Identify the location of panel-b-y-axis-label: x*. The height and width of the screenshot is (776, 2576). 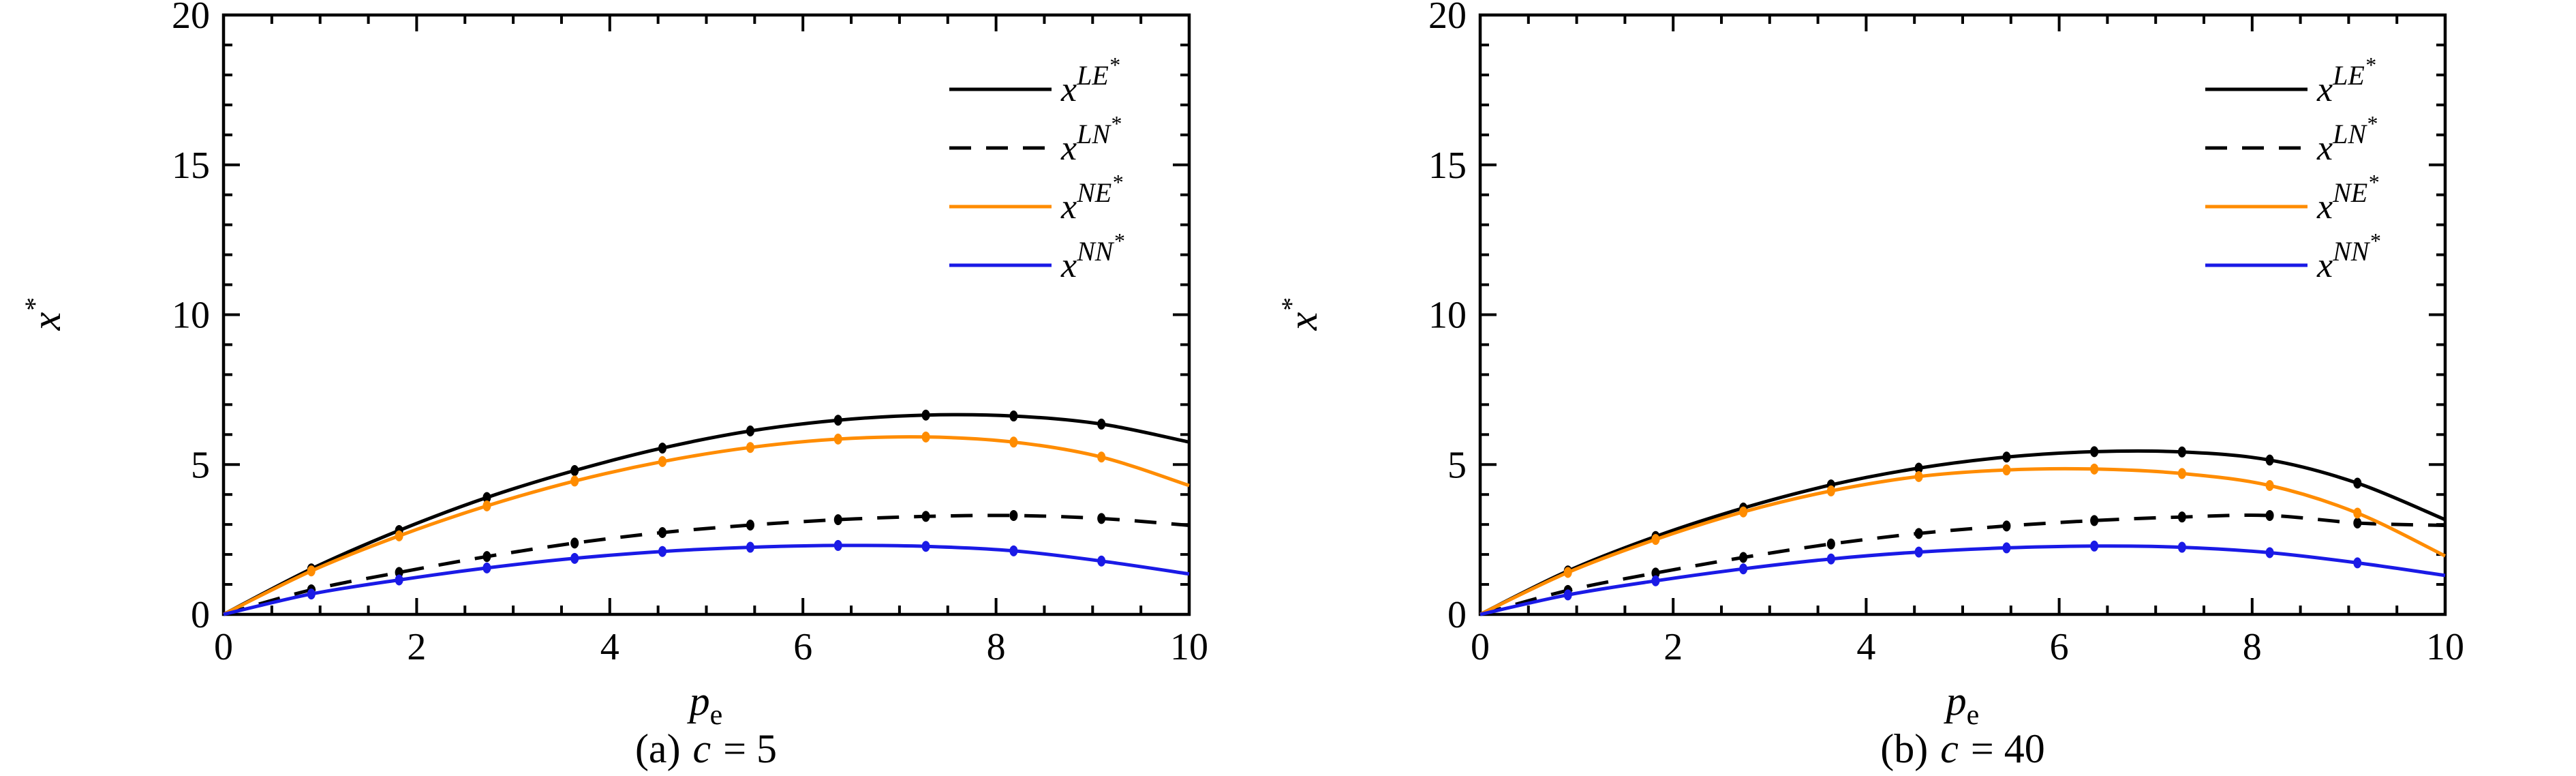
(1300, 315).